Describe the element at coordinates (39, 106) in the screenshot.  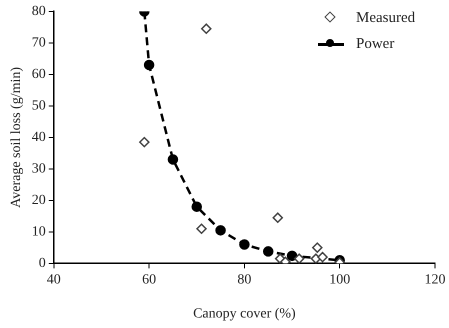
I see `y-tick-label: 50` at that location.